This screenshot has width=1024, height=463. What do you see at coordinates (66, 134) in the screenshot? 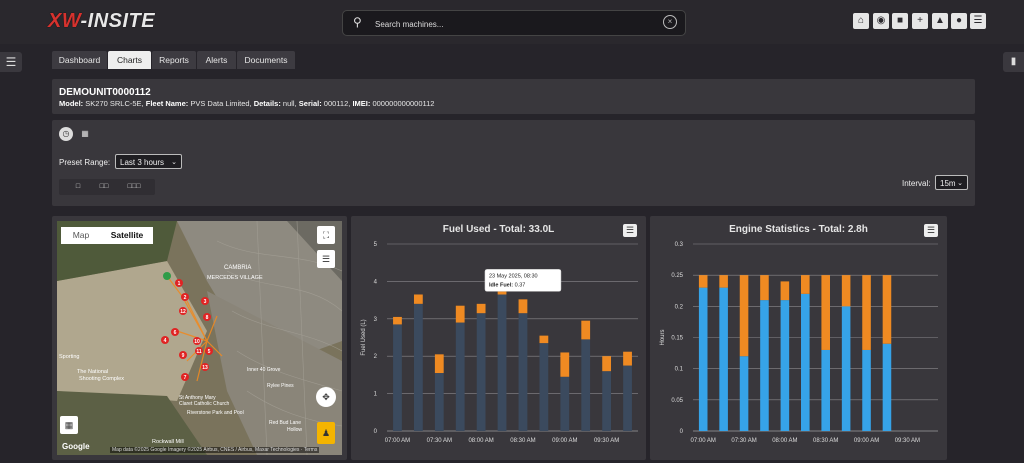
I see `clock-icon: ◷` at bounding box center [66, 134].